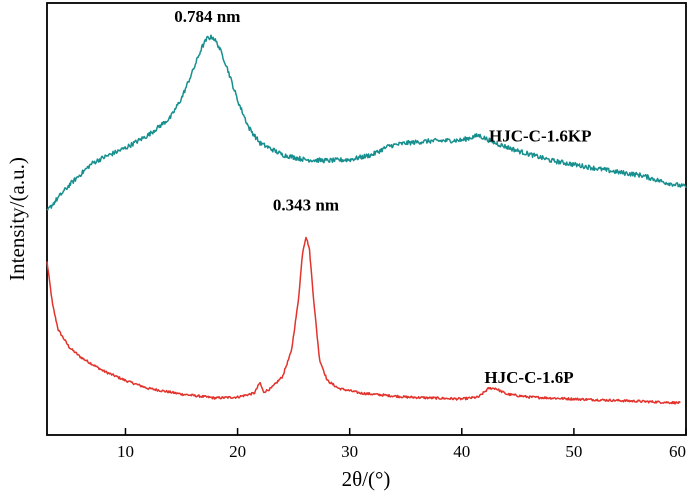 This screenshot has width=700, height=494. What do you see at coordinates (677, 451) in the screenshot?
I see `x-tick-label: 60` at bounding box center [677, 451].